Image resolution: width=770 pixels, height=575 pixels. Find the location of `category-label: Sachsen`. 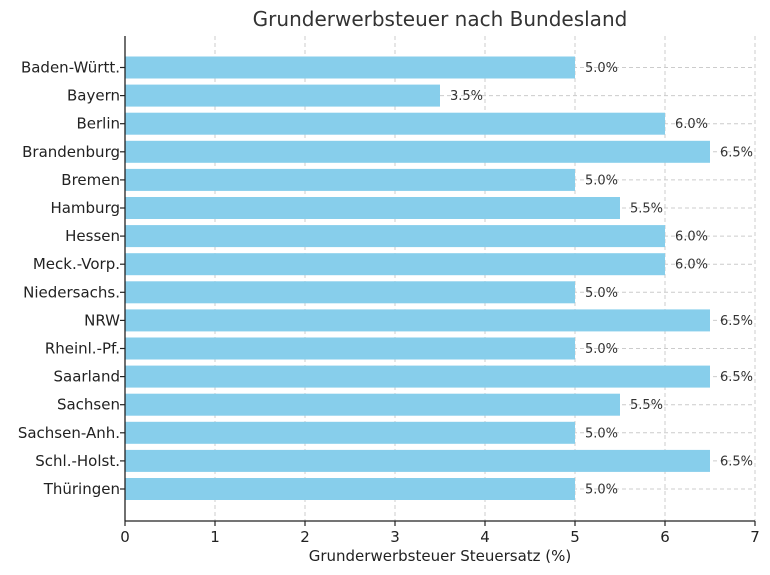

category-label: Sachsen is located at coordinates (88, 405).